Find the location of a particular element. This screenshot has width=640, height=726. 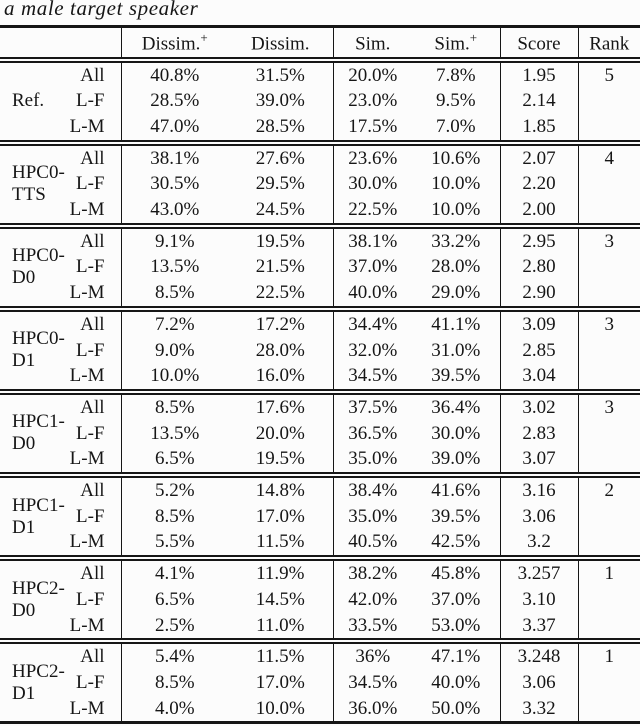

dissim-value: 16.0% is located at coordinates (280, 376).